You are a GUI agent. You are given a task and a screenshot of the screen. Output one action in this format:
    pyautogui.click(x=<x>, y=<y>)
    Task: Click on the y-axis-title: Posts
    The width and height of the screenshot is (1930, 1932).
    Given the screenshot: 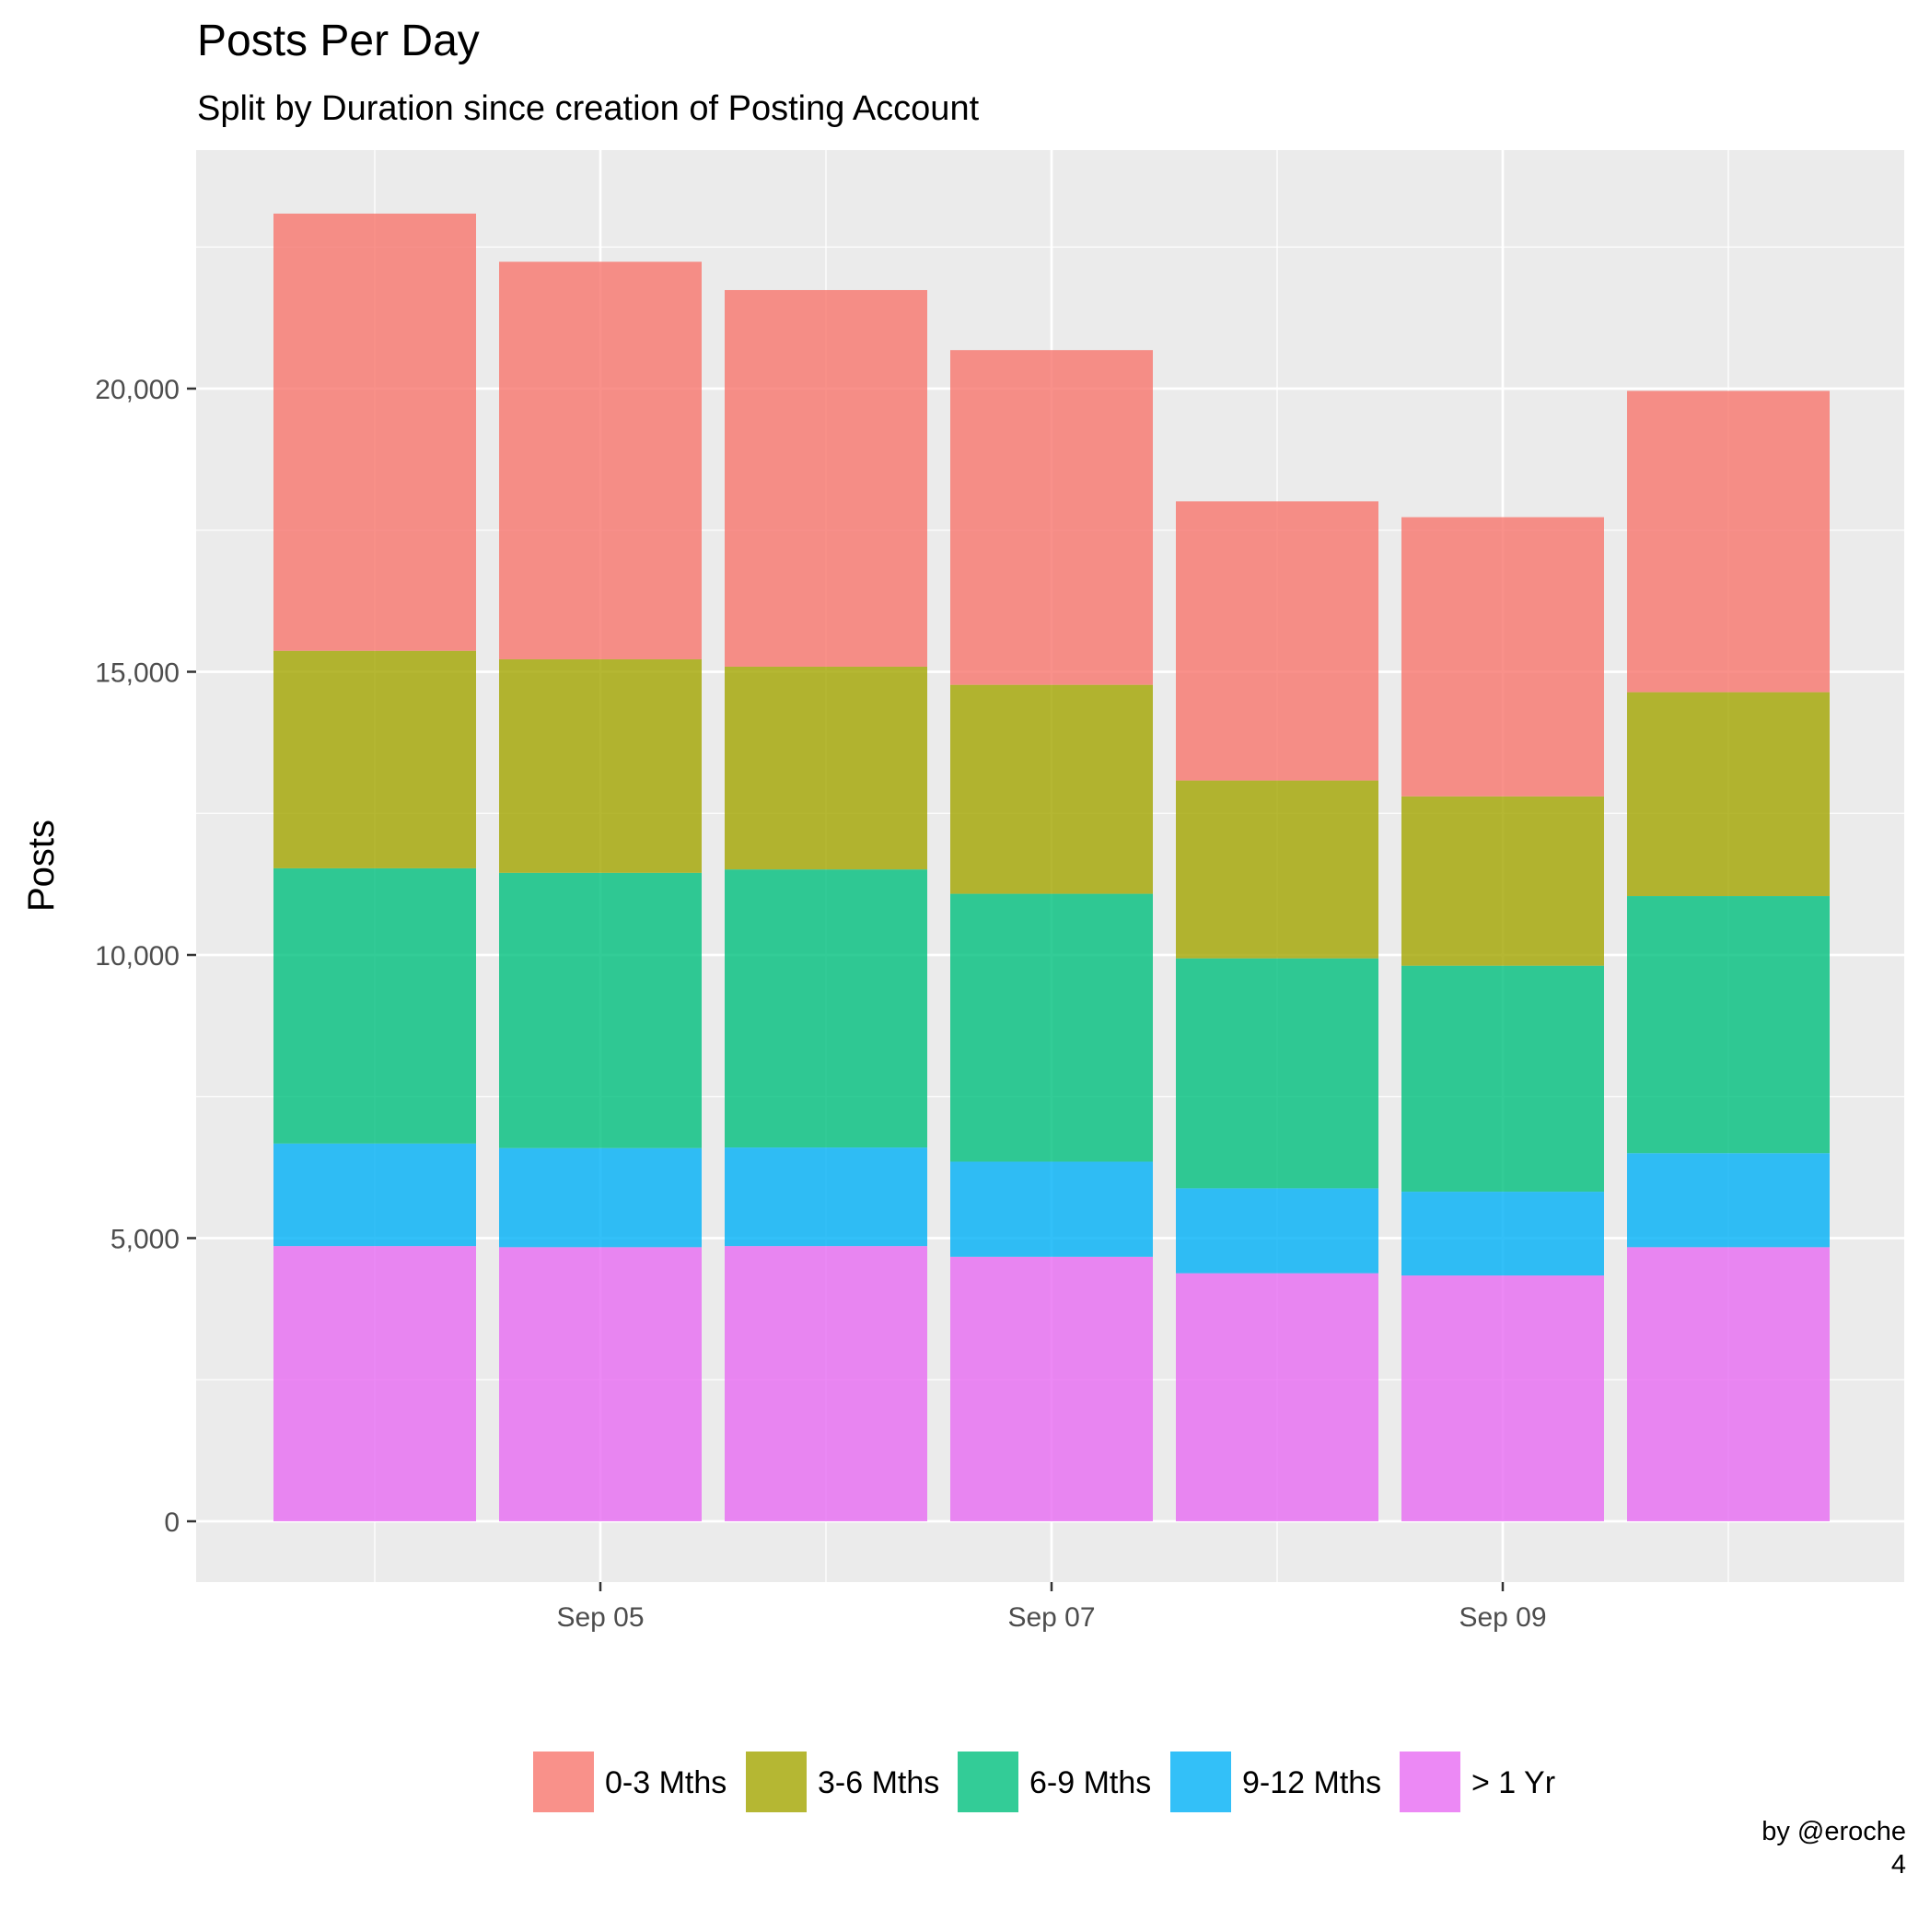 What is the action you would take?
    pyautogui.click(x=41, y=866)
    